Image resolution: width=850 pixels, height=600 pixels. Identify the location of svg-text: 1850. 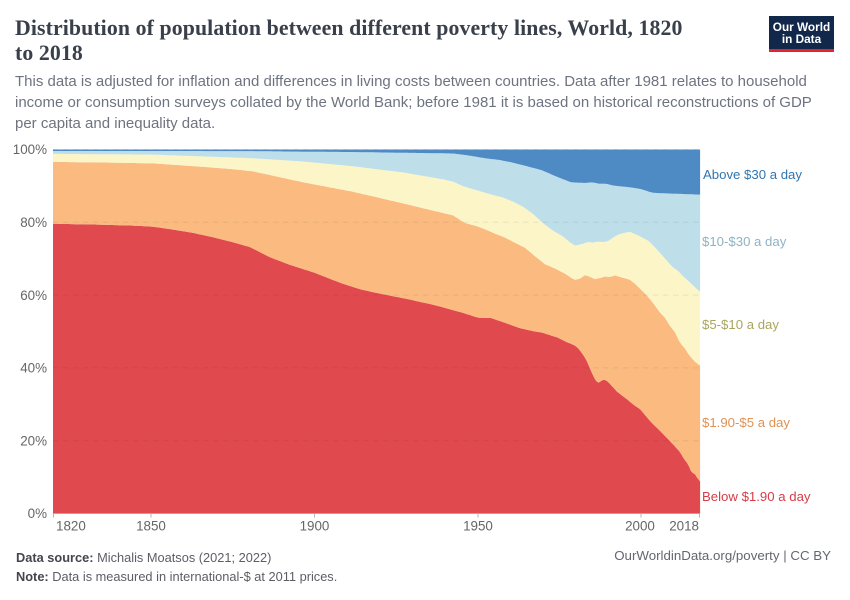
(151, 526).